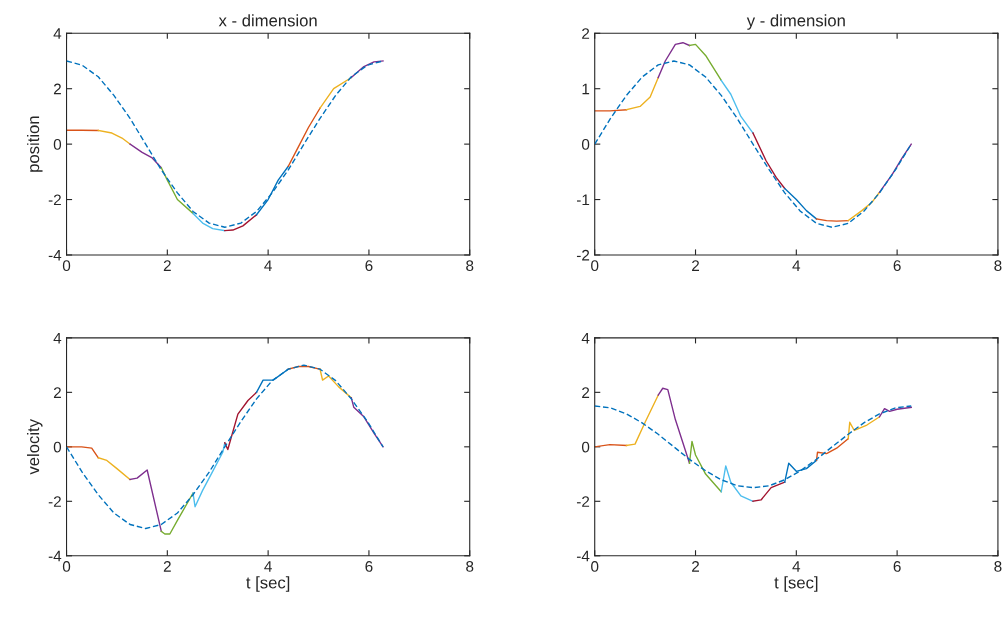  Describe the element at coordinates (795, 22) in the screenshot. I see `chart-title: y - dimension` at that location.